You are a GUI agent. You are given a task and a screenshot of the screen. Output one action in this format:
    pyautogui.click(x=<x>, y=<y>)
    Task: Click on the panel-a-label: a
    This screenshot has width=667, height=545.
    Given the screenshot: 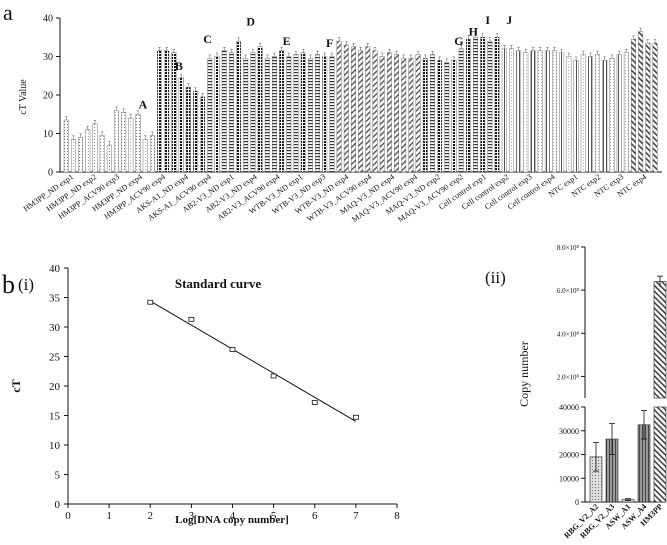 What is the action you would take?
    pyautogui.click(x=8, y=12)
    